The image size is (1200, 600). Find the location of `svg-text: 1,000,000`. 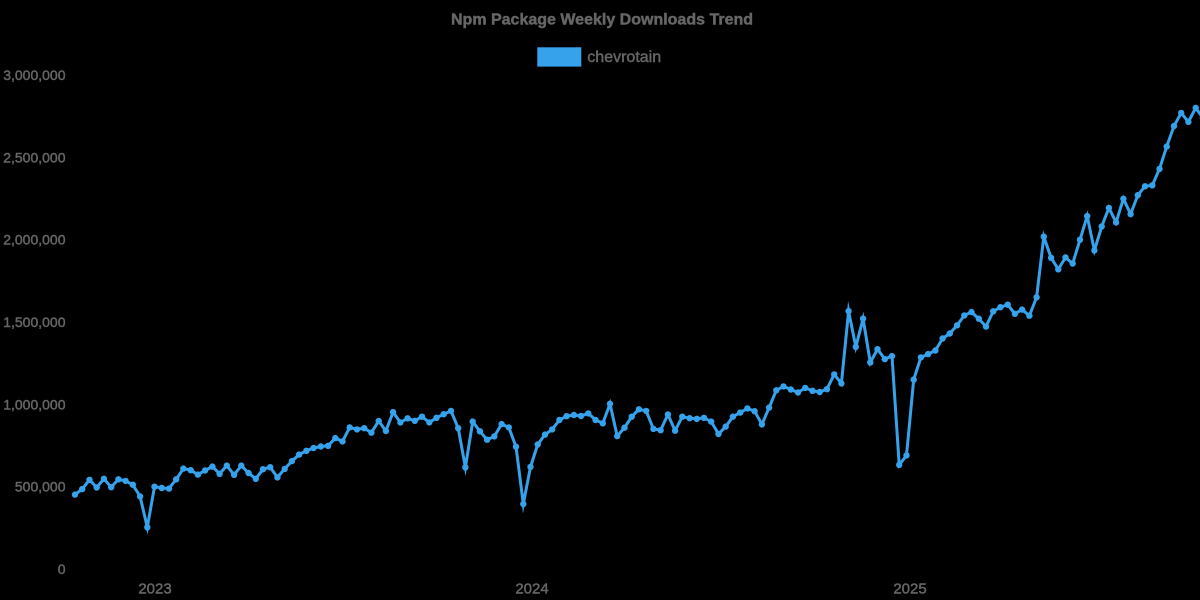

svg-text: 1,000,000 is located at coordinates (34, 404).